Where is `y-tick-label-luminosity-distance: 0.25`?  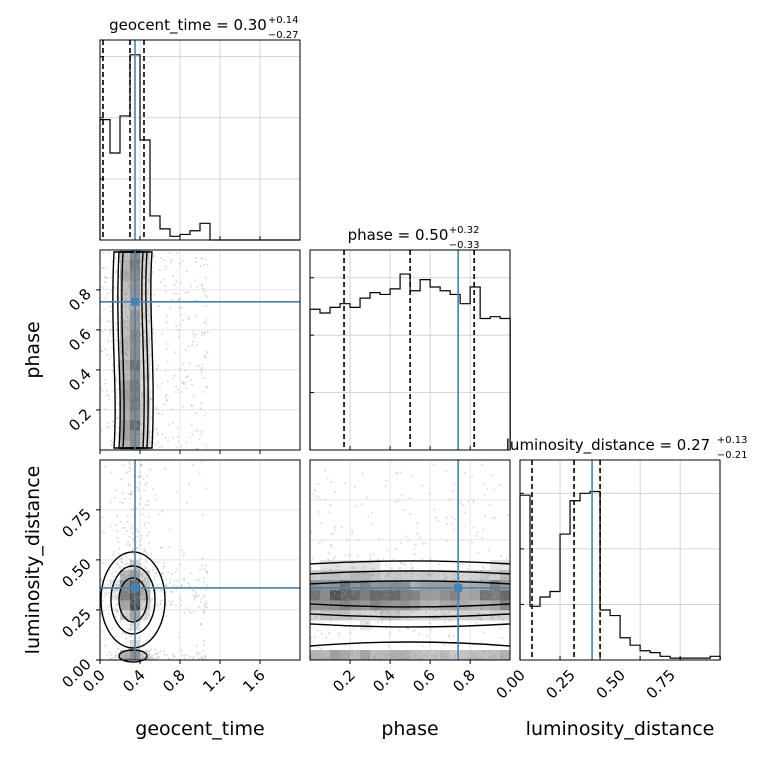 y-tick-label-luminosity-distance: 0.25 is located at coordinates (76, 623).